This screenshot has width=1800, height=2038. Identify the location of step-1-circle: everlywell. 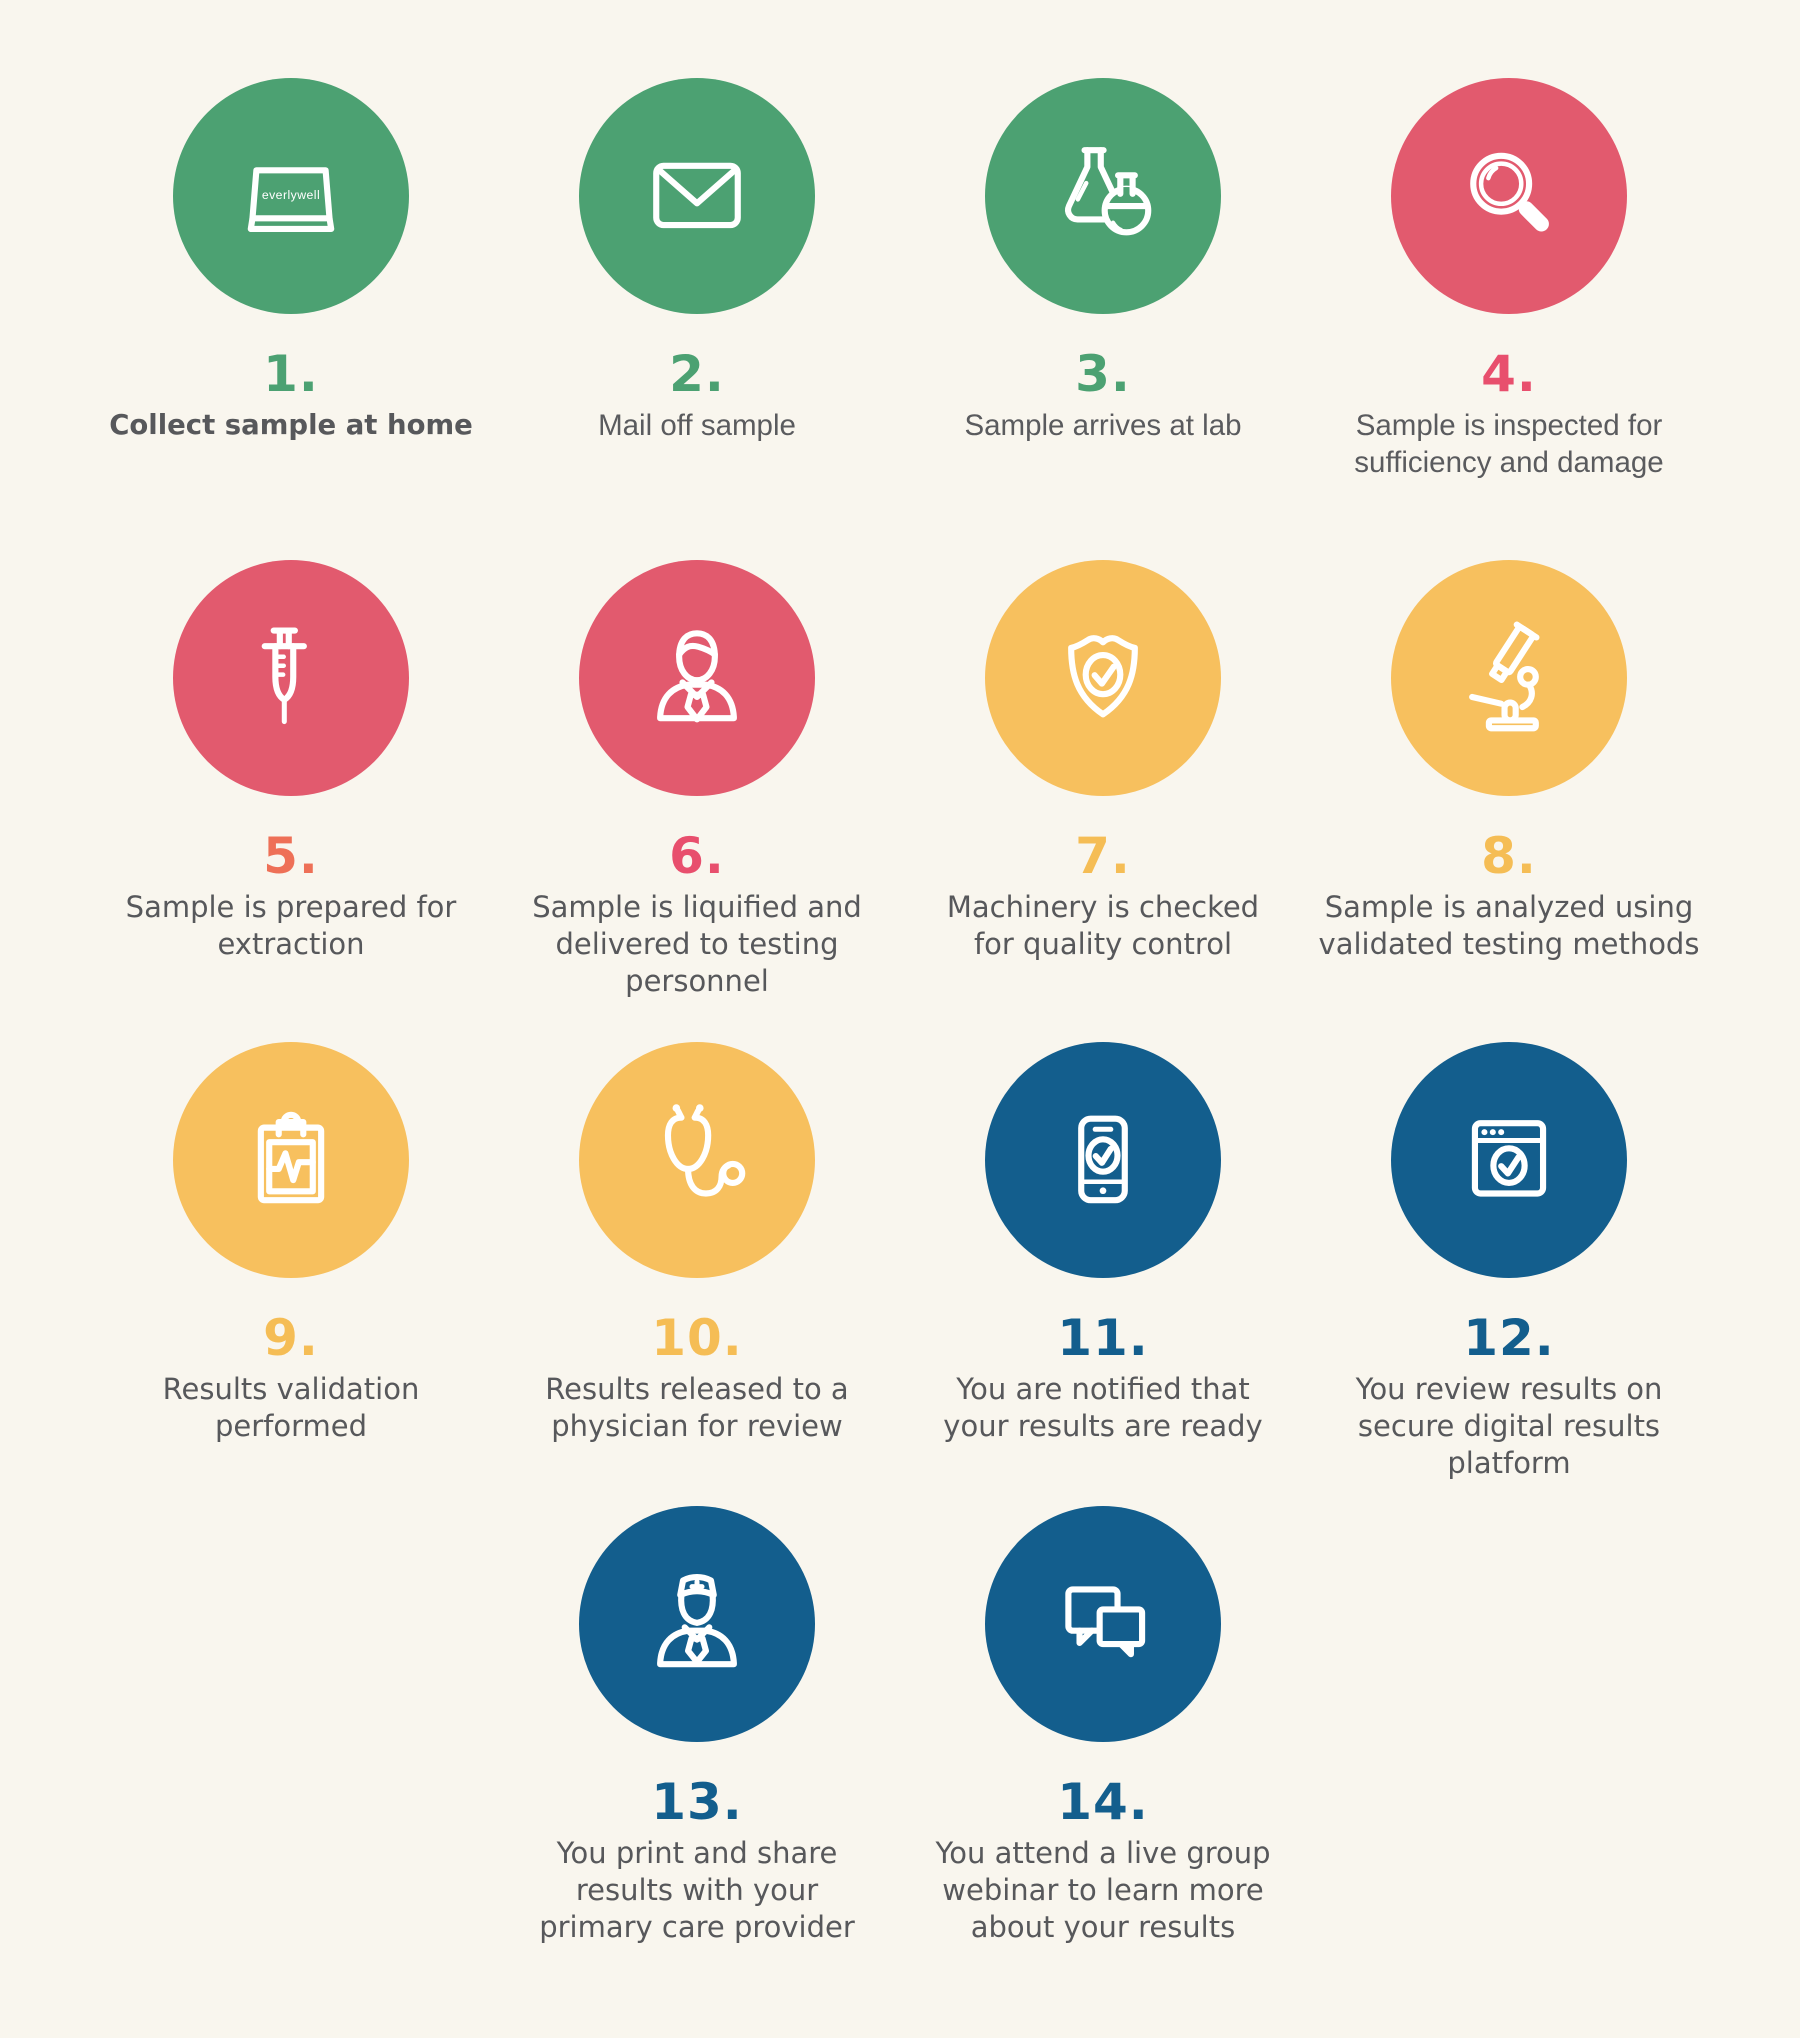
(291, 196).